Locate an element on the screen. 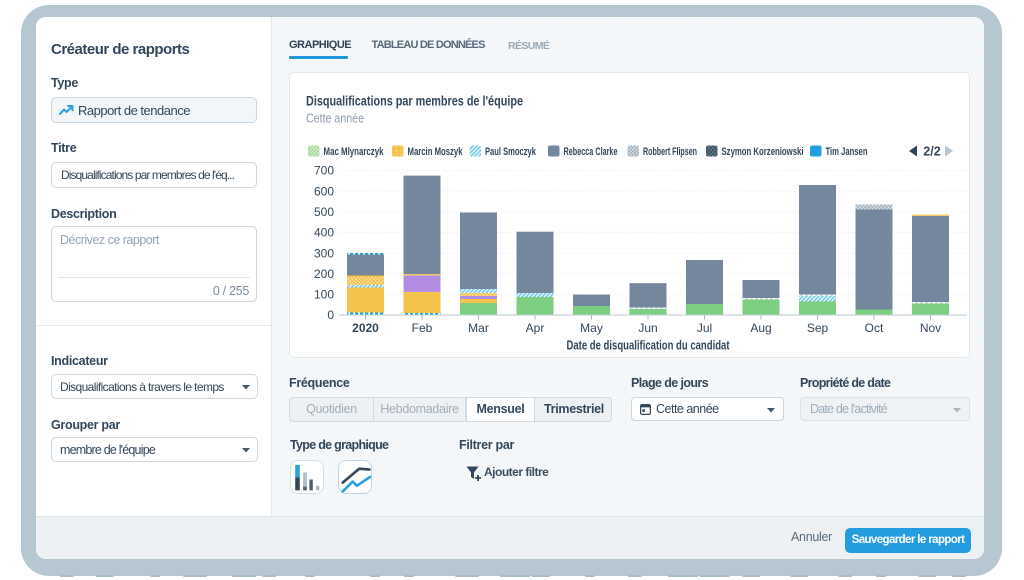 This screenshot has height=580, width=1024. svg-text: 0 is located at coordinates (330, 315).